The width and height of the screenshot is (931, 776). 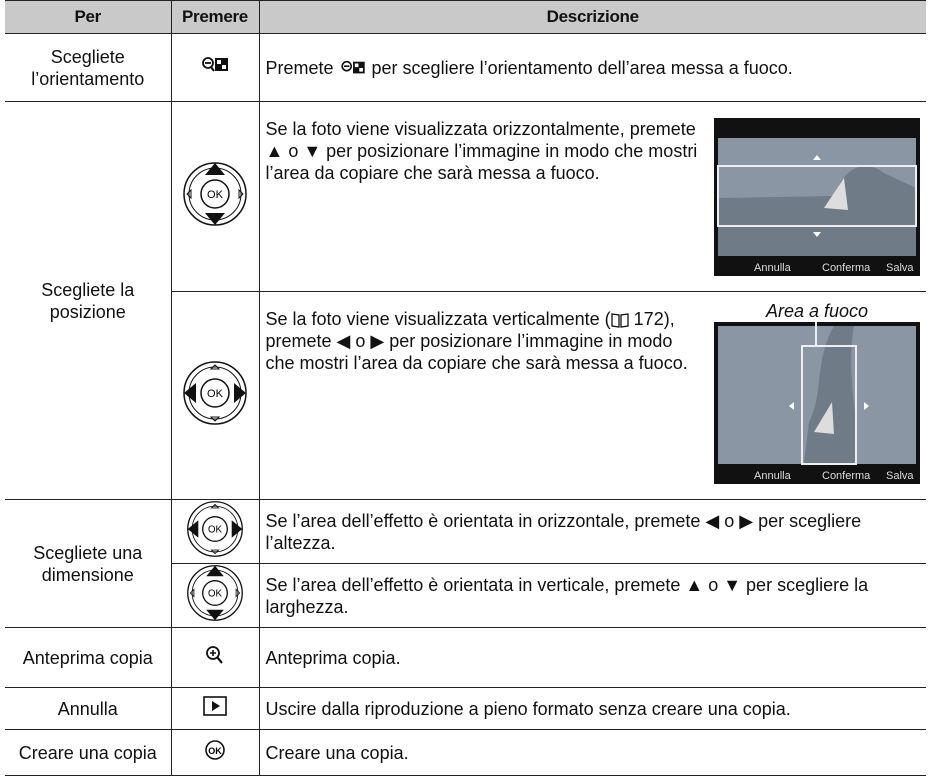 I want to click on desc-cell: Anteprima copia., so click(x=592, y=657).